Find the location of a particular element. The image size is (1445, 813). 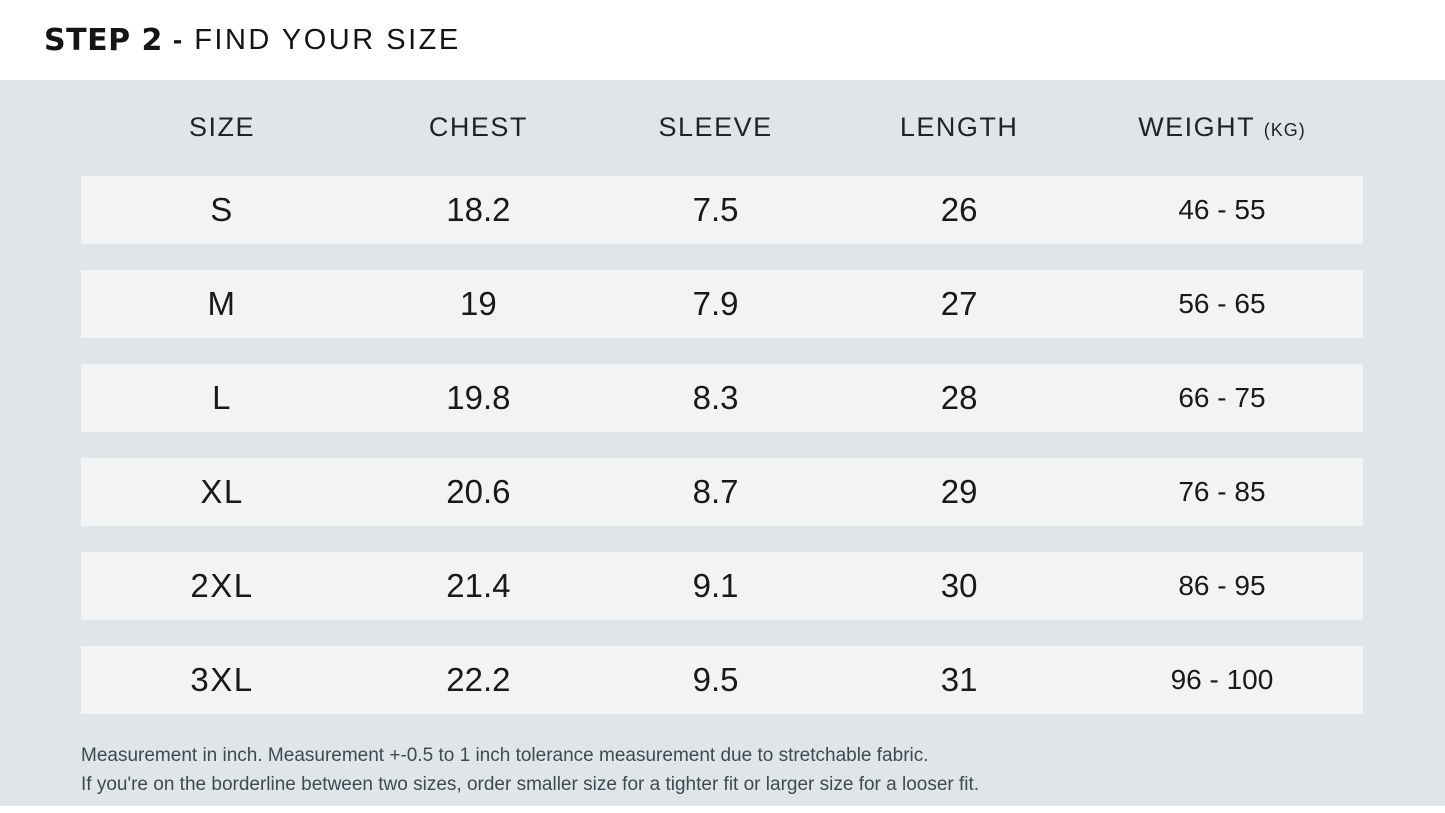

step-label: STEP 2 is located at coordinates (103, 40).